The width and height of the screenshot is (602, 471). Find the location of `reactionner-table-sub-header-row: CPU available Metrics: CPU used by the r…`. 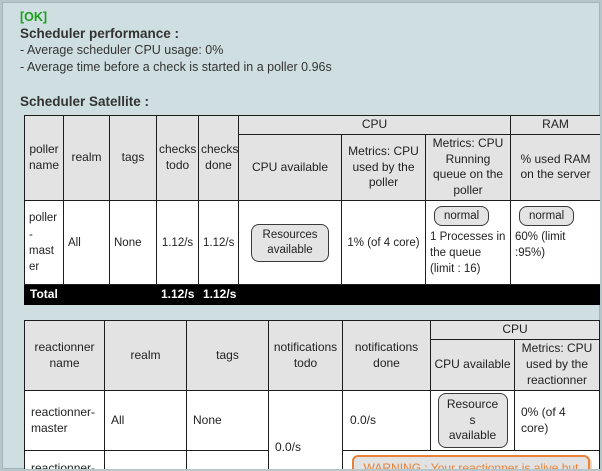

reactionner-table-sub-header-row: CPU available Metrics: CPU used by the r… is located at coordinates (312, 364).